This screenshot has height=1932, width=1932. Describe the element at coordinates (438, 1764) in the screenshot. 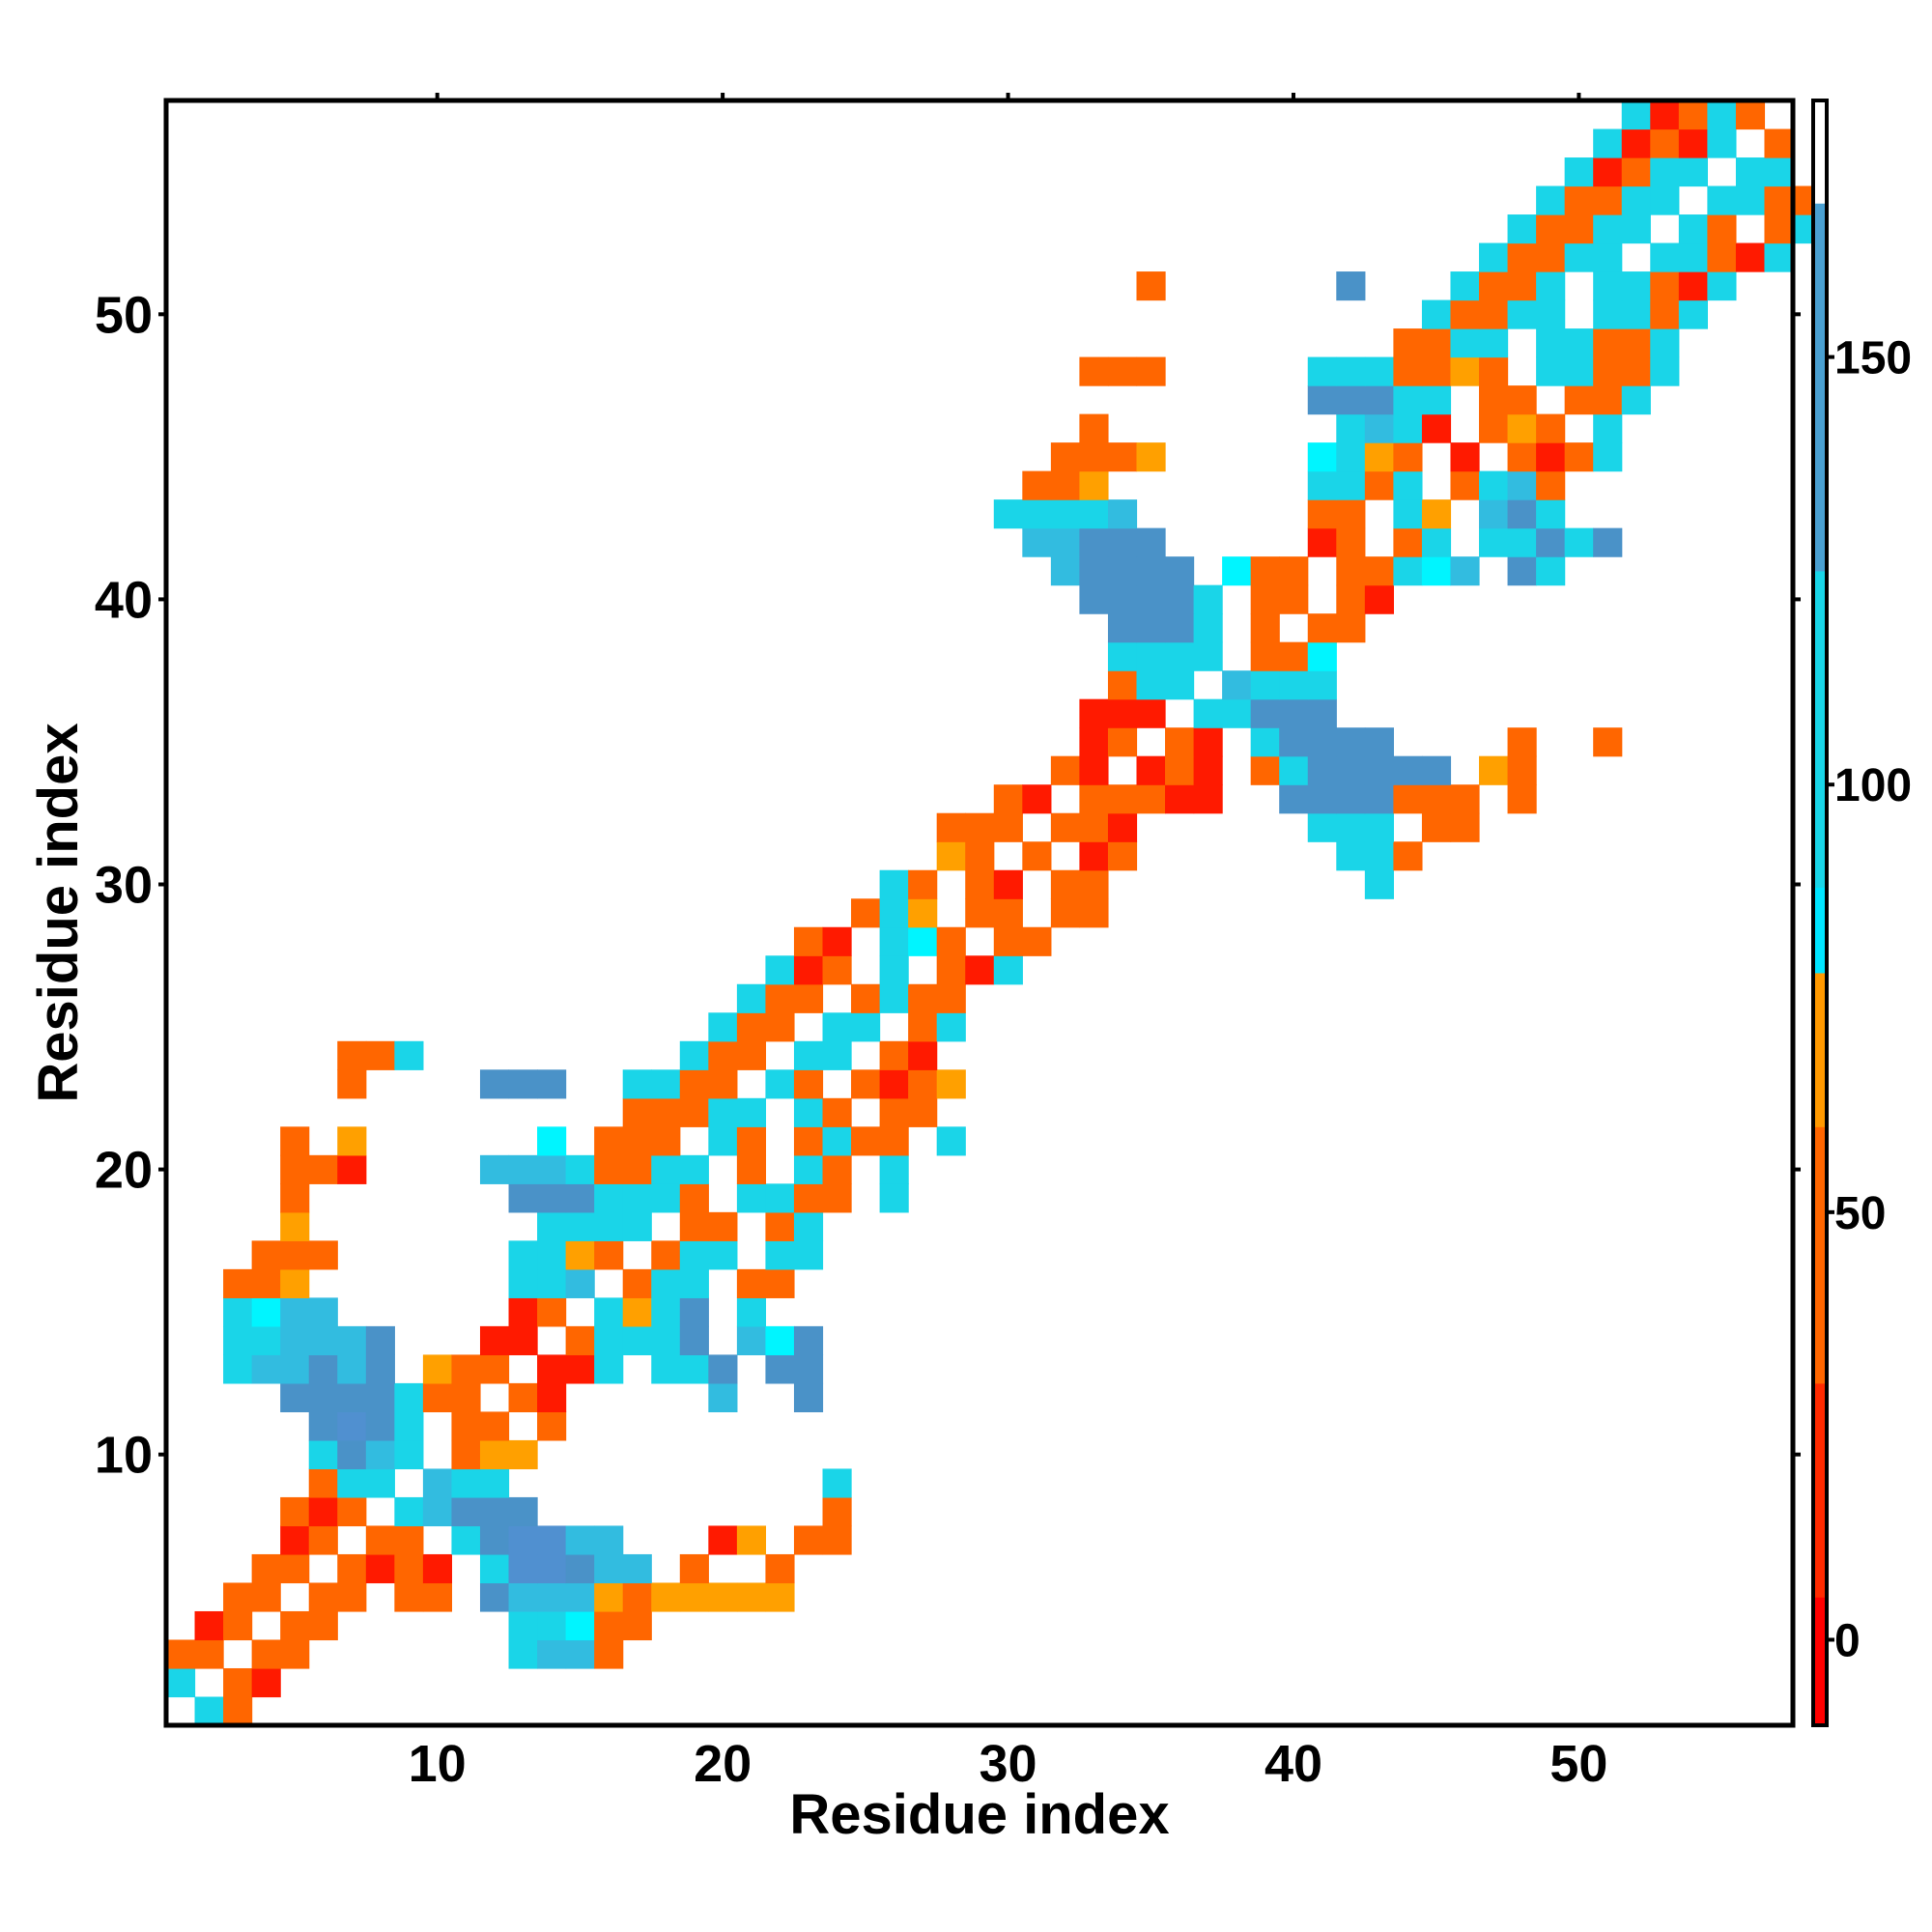

I see `x-tick-label: 10` at that location.